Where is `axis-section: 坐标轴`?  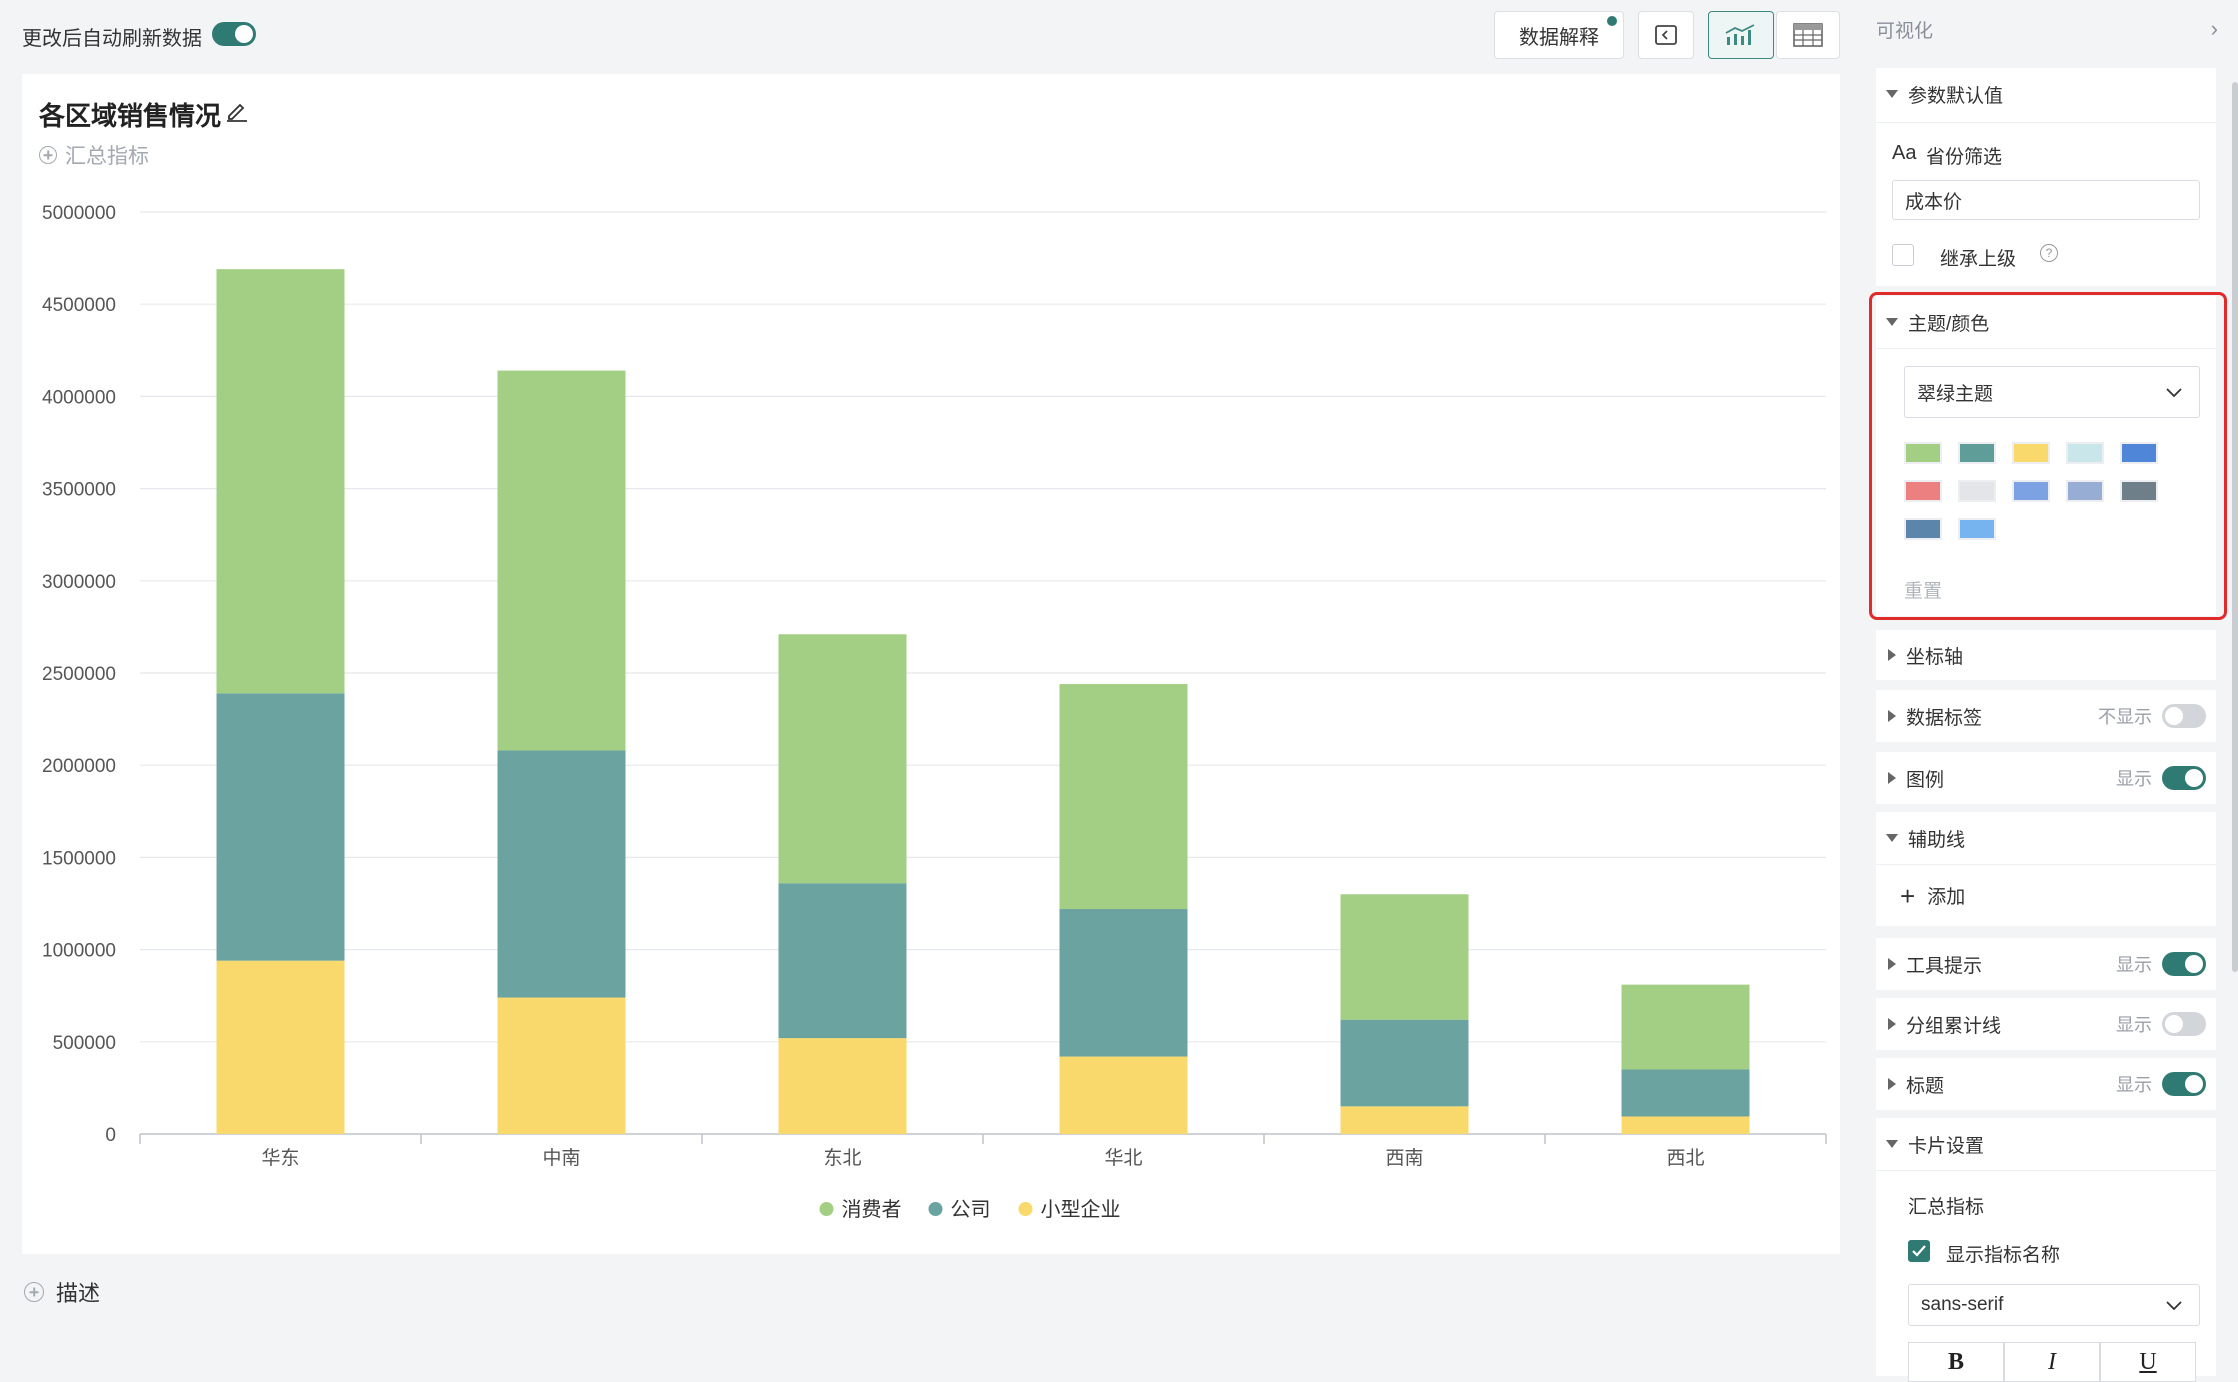 axis-section: 坐标轴 is located at coordinates (2046, 655).